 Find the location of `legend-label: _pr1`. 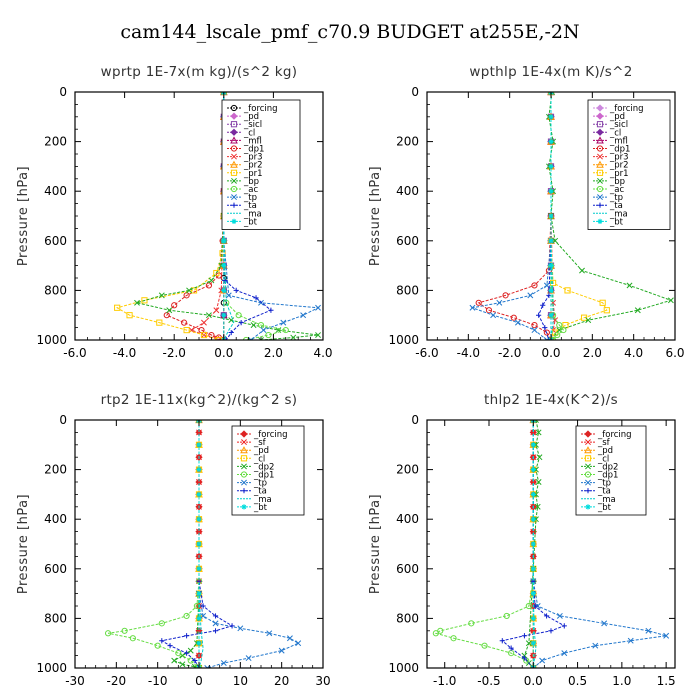

legend-label: _pr1 is located at coordinates (619, 174).